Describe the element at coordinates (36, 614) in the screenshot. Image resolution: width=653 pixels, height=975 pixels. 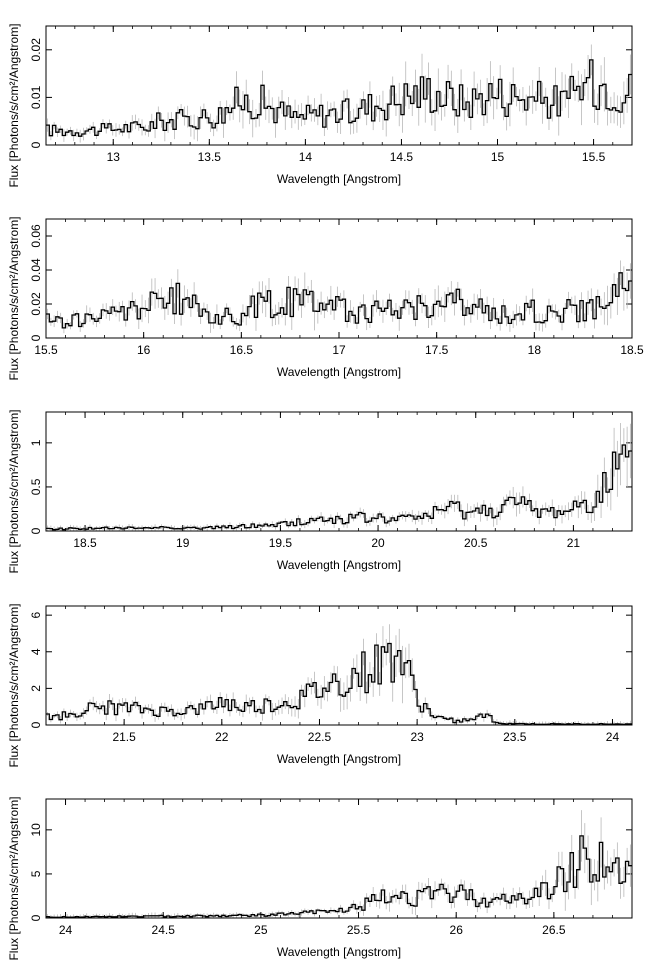
I see `y-tick-label: 6` at that location.